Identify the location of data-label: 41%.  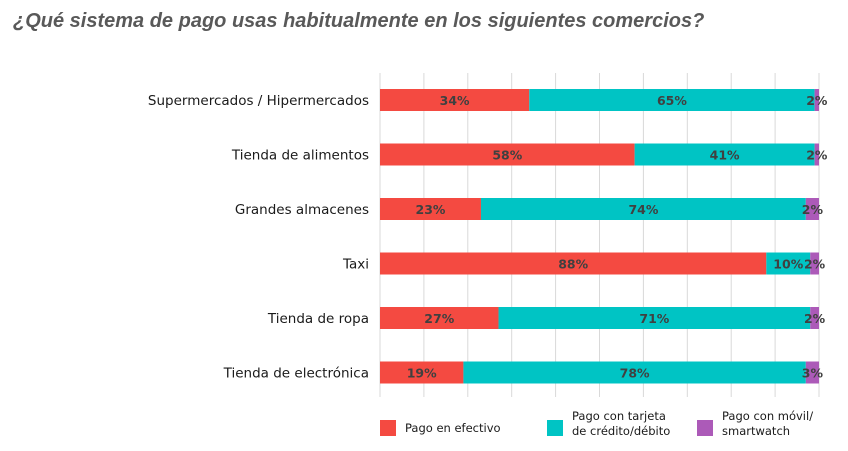
(725, 155).